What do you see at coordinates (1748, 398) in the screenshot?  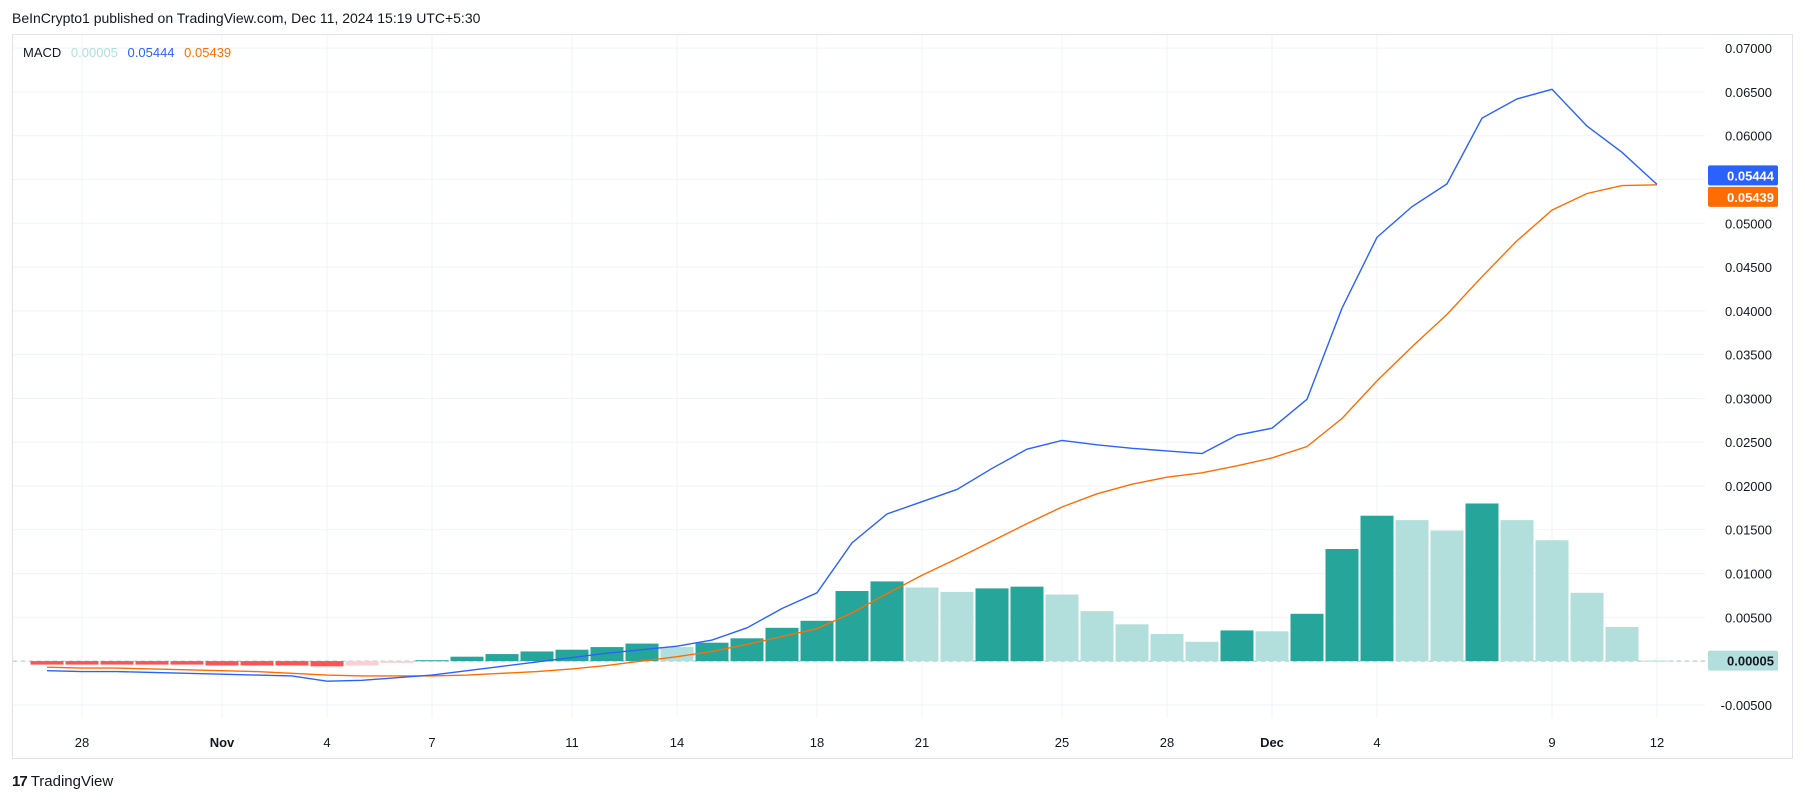 I see `y-tick-label: 0.03000` at bounding box center [1748, 398].